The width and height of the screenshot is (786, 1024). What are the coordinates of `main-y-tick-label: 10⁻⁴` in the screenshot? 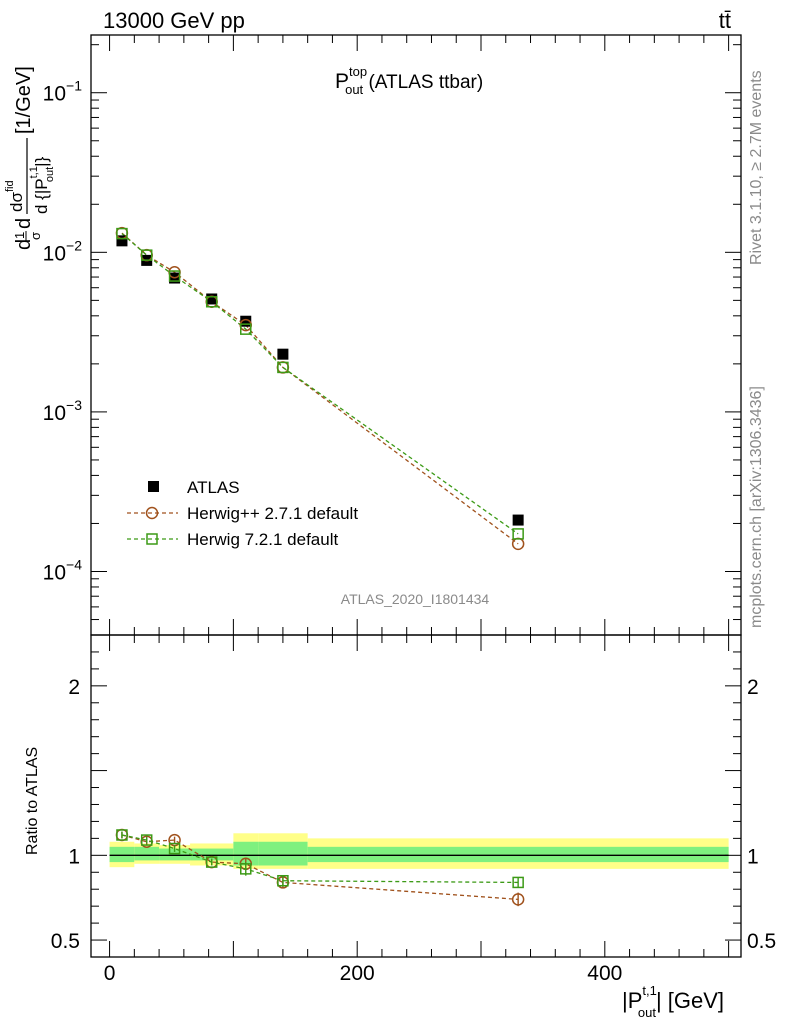 It's located at (63, 570).